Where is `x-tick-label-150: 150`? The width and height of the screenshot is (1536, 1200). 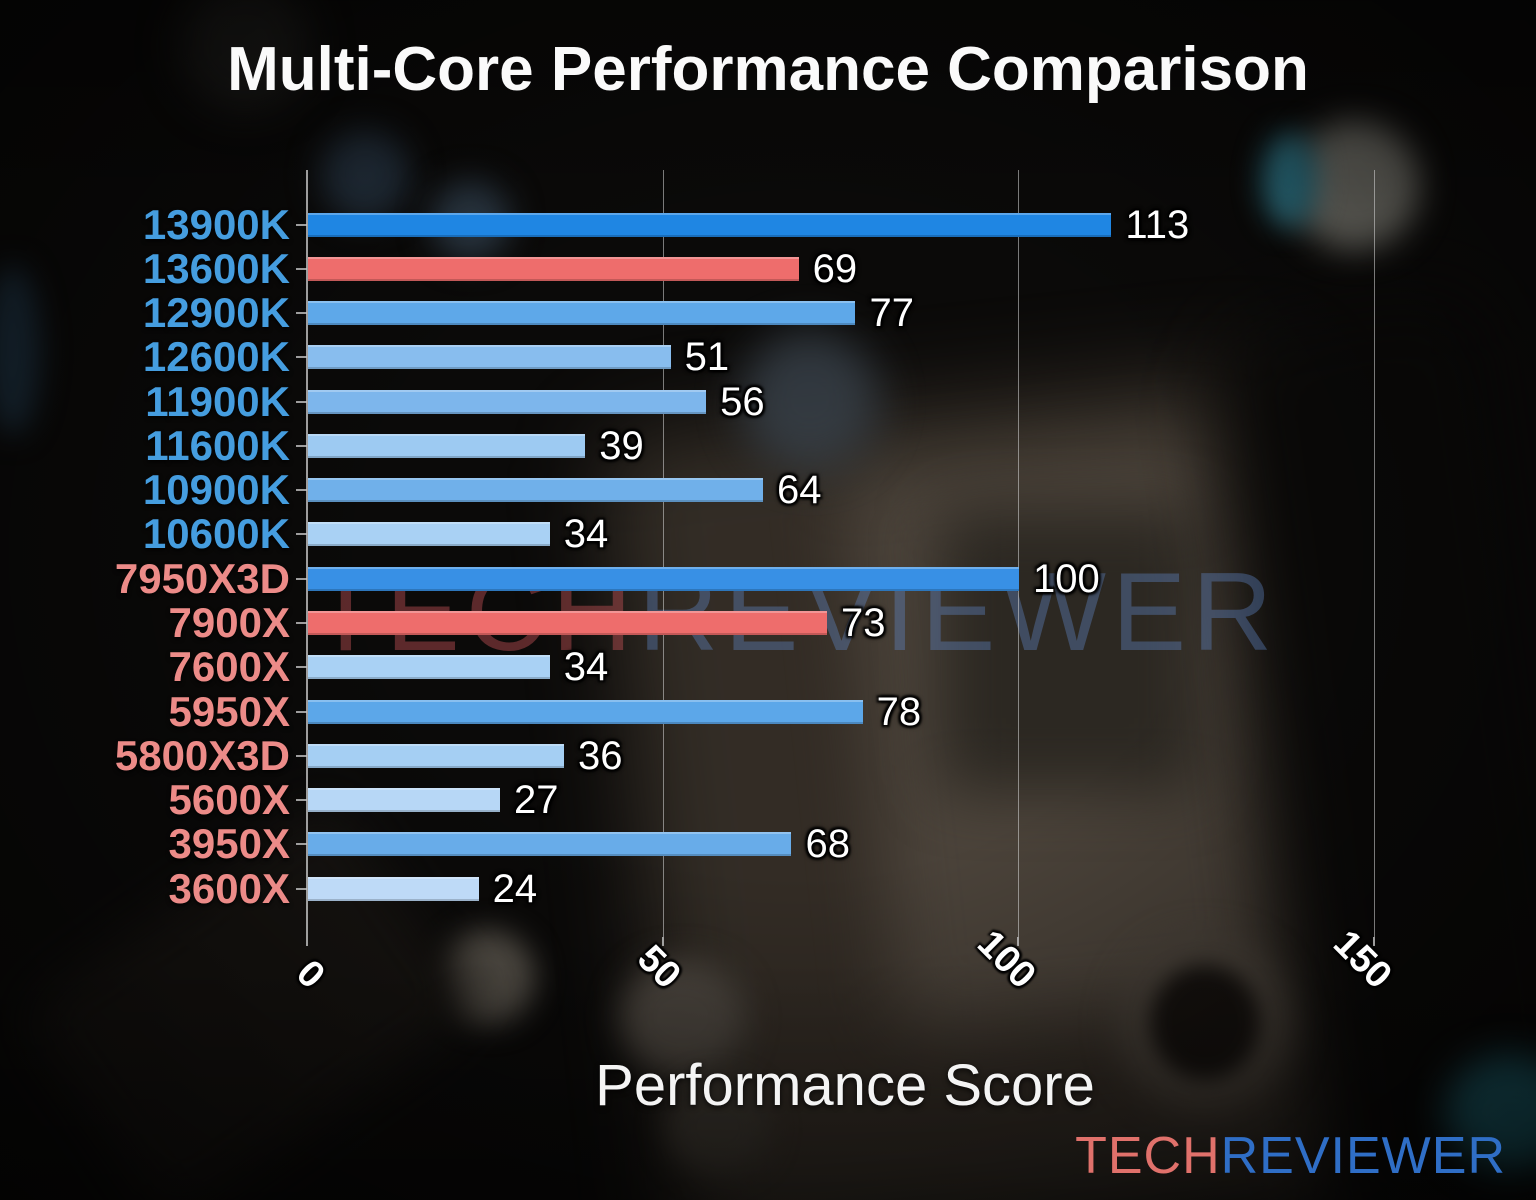
x-tick-label-150: 150 is located at coordinates (1362, 959).